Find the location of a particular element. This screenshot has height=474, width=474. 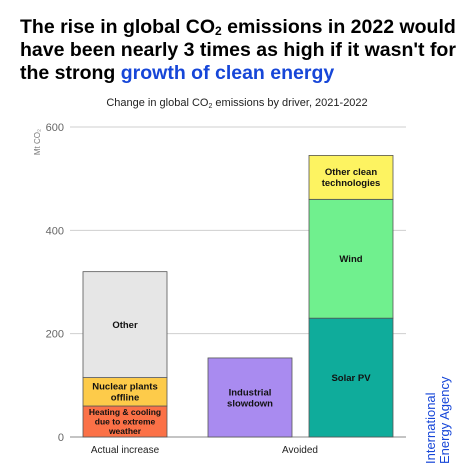

y-tick-label: 400 is located at coordinates (55, 231).